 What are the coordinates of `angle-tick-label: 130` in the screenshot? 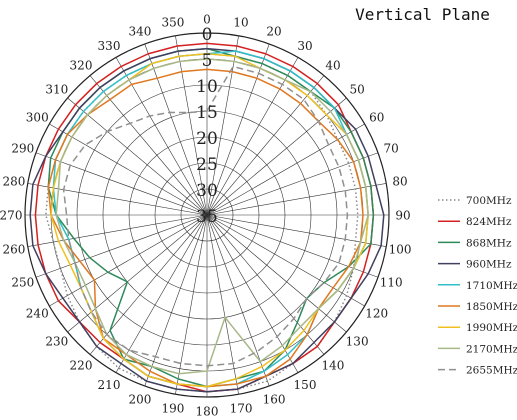 It's located at (357, 341).